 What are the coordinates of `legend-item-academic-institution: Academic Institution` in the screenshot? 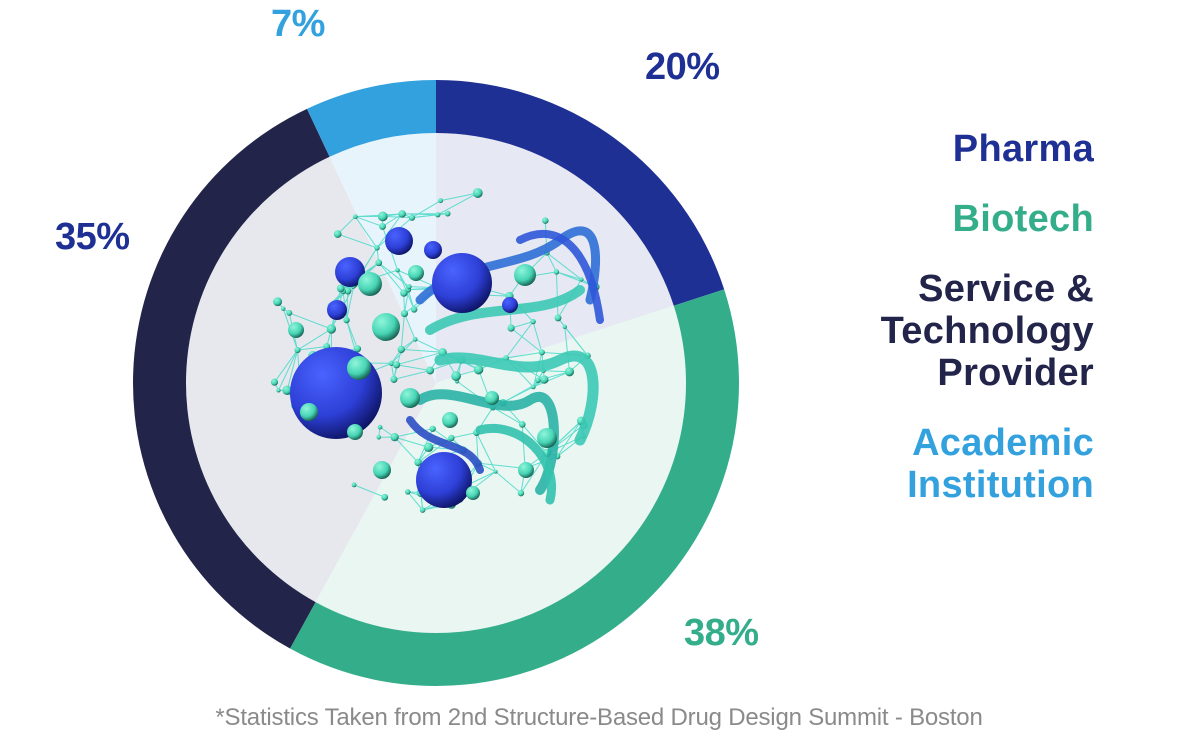 It's located at (934, 464).